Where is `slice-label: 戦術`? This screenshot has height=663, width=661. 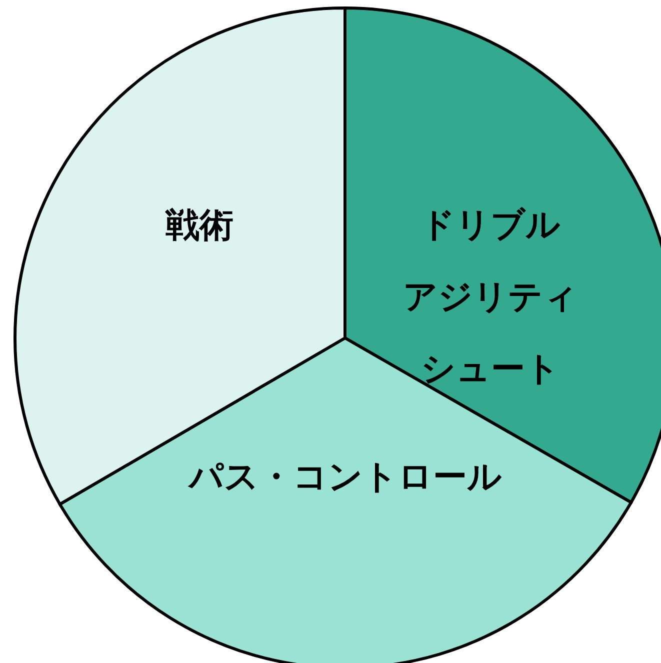 slice-label: 戦術 is located at coordinates (199, 225).